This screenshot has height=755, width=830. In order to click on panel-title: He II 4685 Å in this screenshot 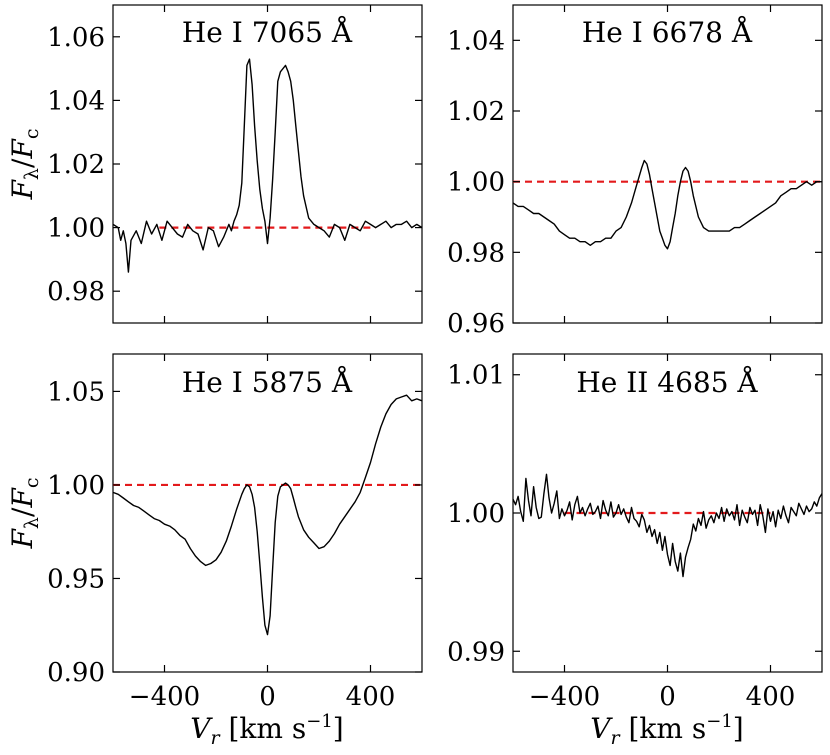, I will do `click(667, 382)`.